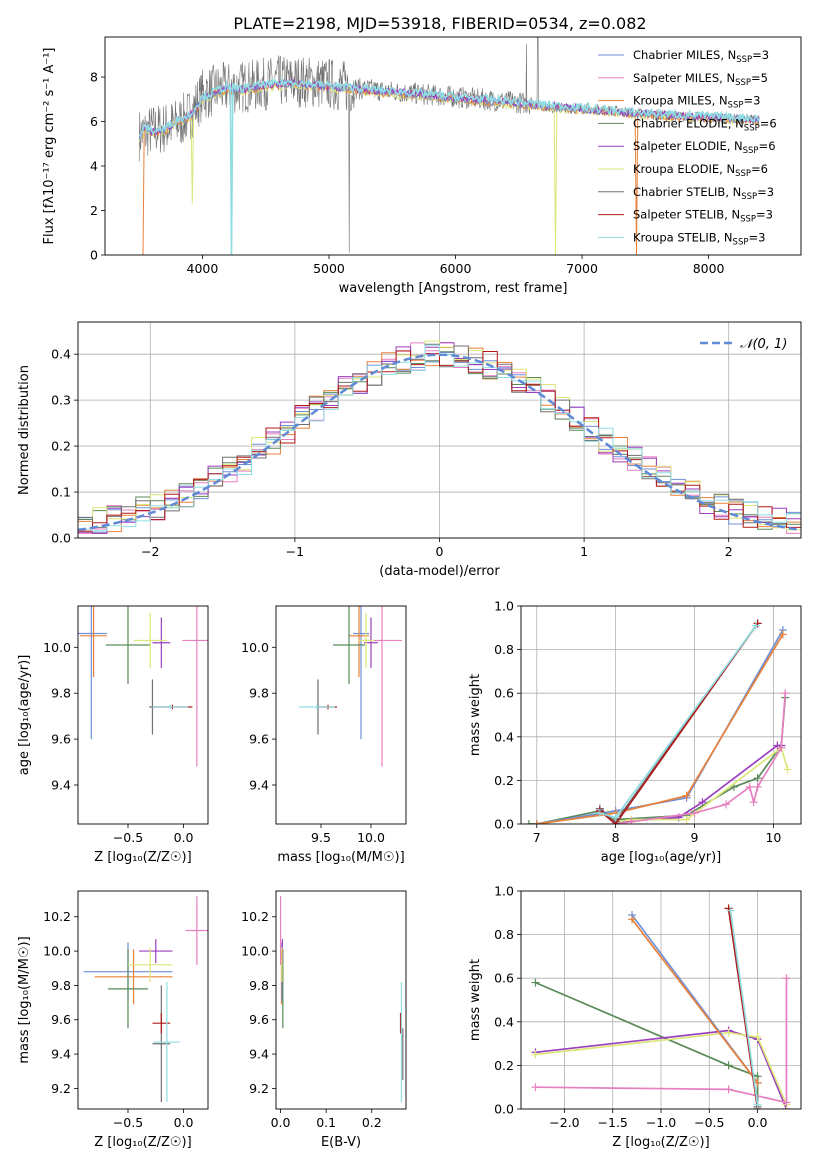 This screenshot has height=1170, width=819. Describe the element at coordinates (504, 934) in the screenshot. I see `y-tick-label: 0.8` at that location.